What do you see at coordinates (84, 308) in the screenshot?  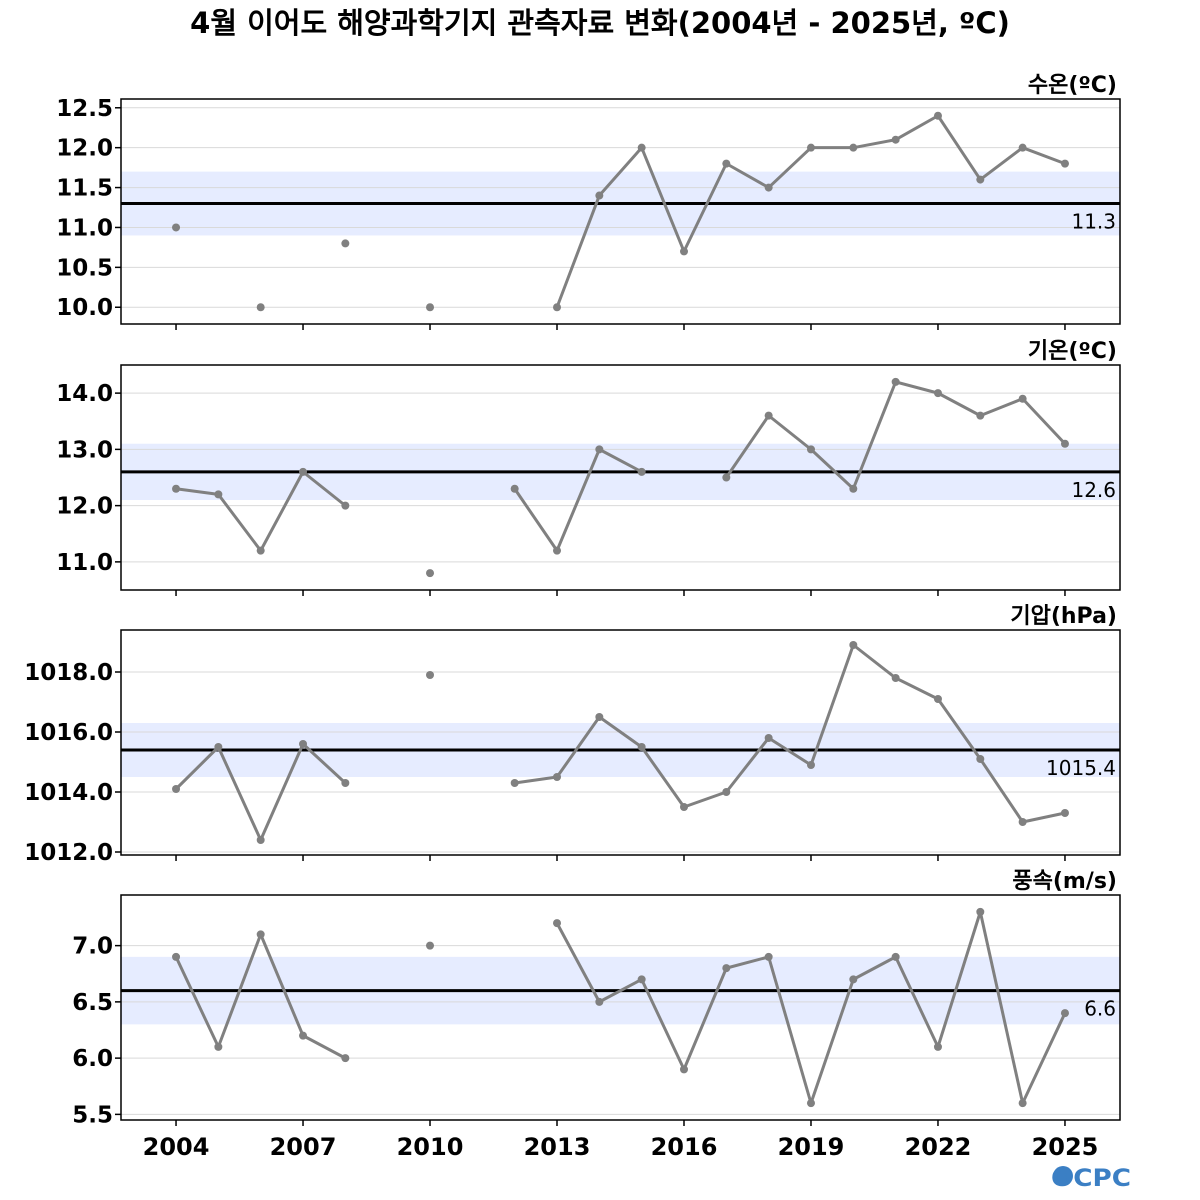 I see `y-tick-label: 10.0` at bounding box center [84, 308].